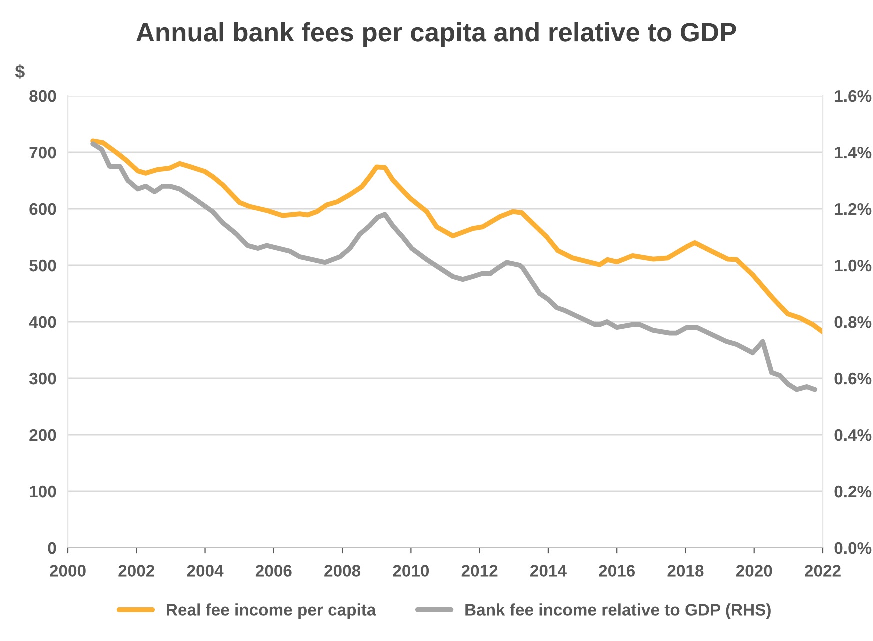 This screenshot has height=641, width=873. I want to click on y2-tick-label: 0.4%, so click(853, 435).